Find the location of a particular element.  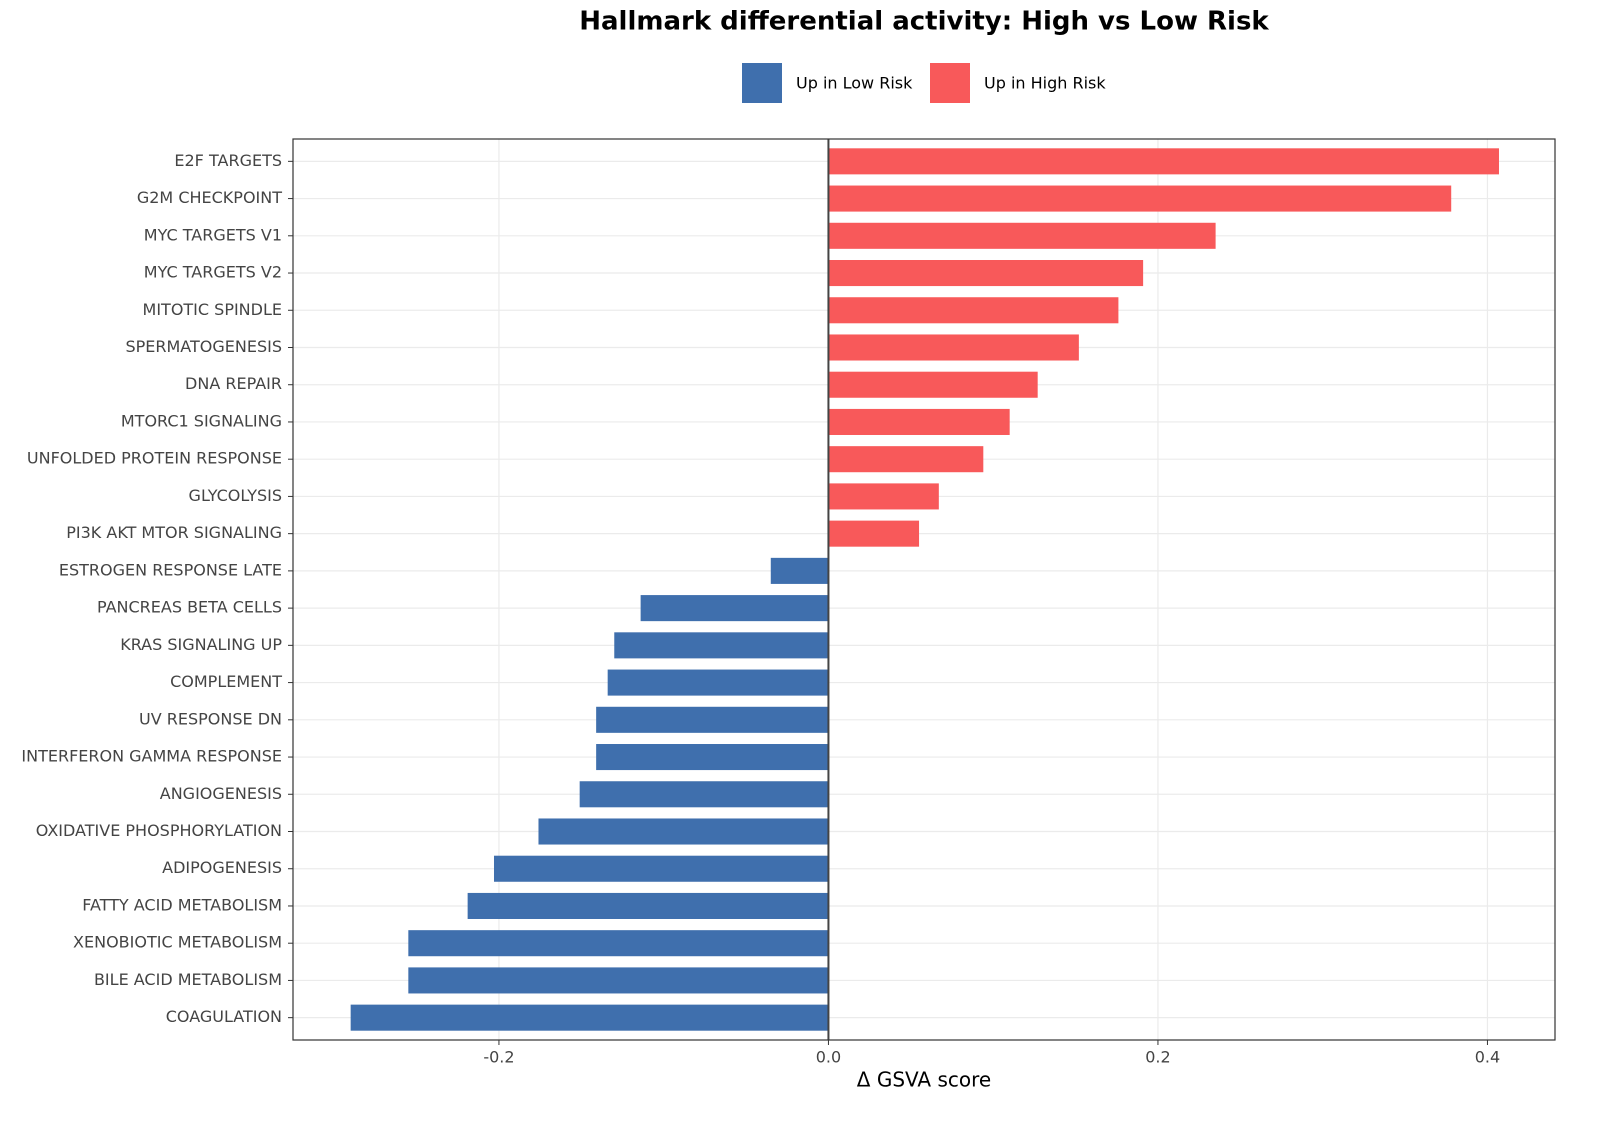

y-tick-label: MYC TARGETS V1 is located at coordinates (213, 234).